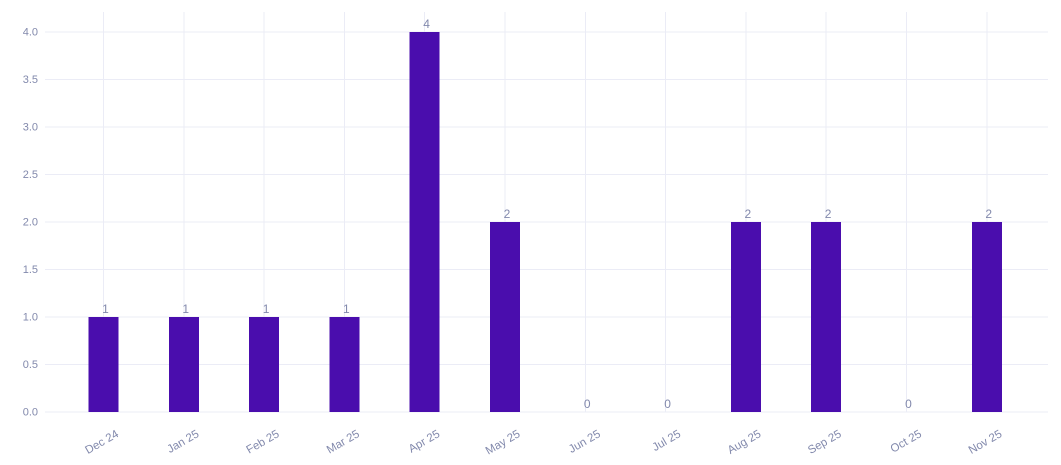  I want to click on y-axis-tick-label: 1.5, so click(30, 270).